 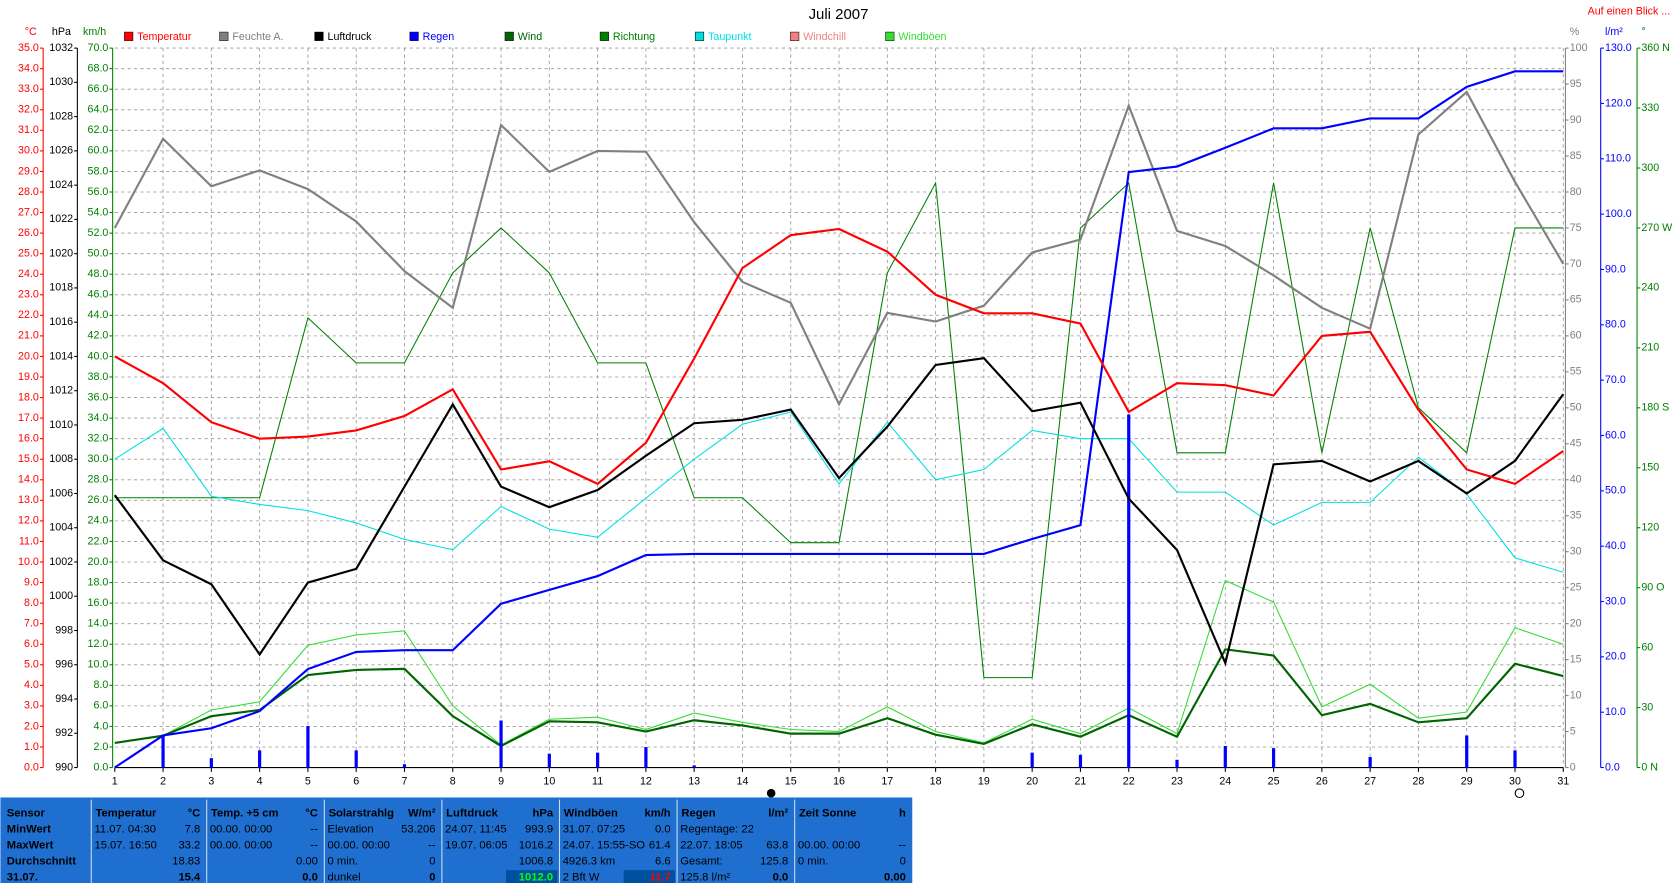 I want to click on column-header: Temp. +5 cm, so click(x=244, y=813).